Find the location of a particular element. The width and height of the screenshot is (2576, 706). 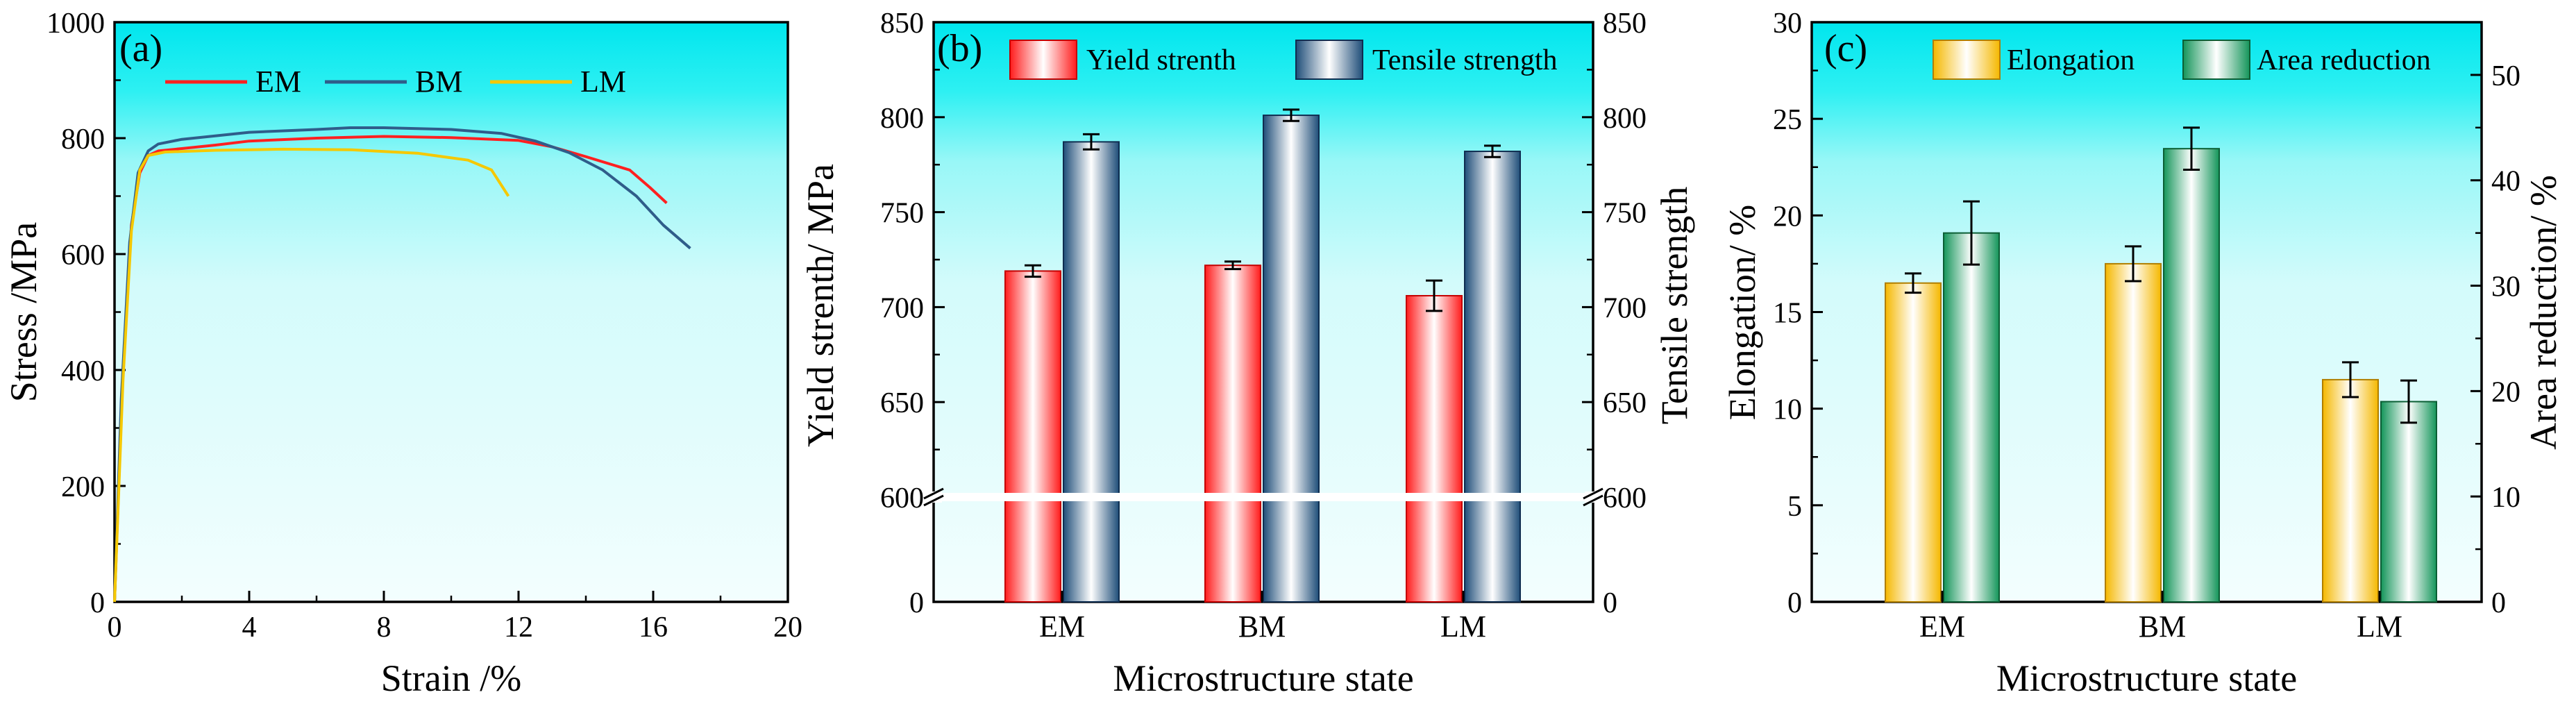

bar-yield-bm is located at coordinates (1232, 433).